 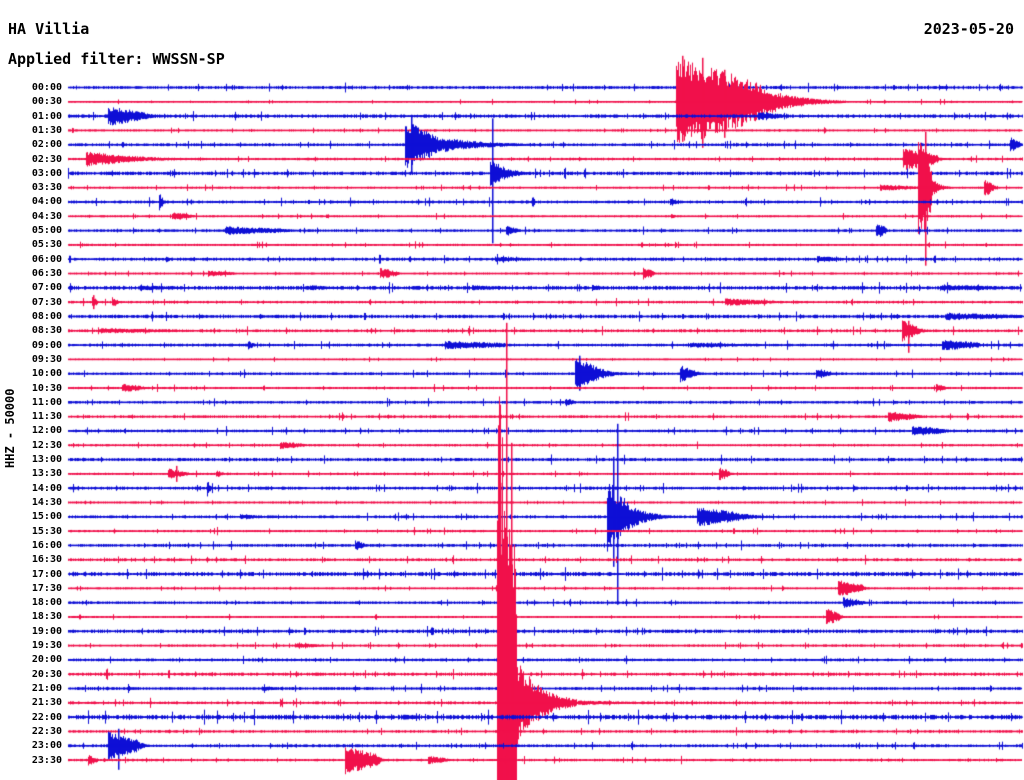 I want to click on time-label-22:00: 22:00, so click(x=46, y=717).